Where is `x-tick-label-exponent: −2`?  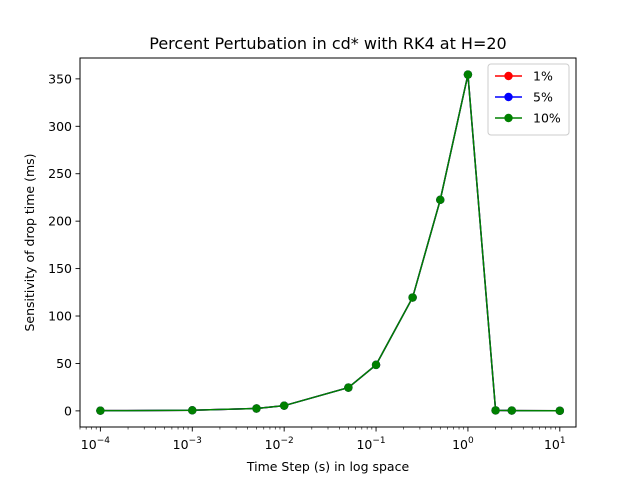
x-tick-label-exponent: −2 is located at coordinates (286, 441).